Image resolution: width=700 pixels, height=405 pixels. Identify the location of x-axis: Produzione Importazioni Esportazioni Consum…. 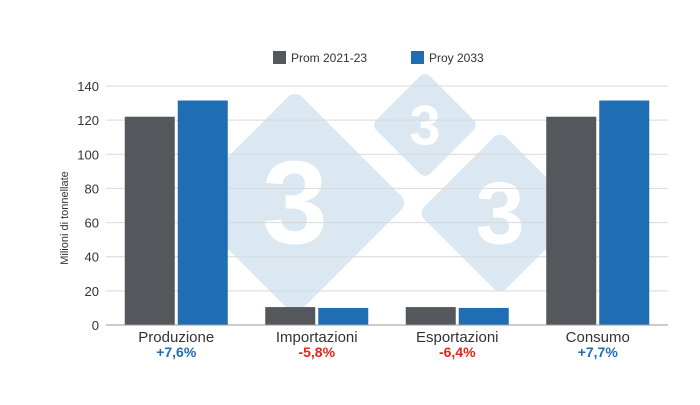
(387, 342).